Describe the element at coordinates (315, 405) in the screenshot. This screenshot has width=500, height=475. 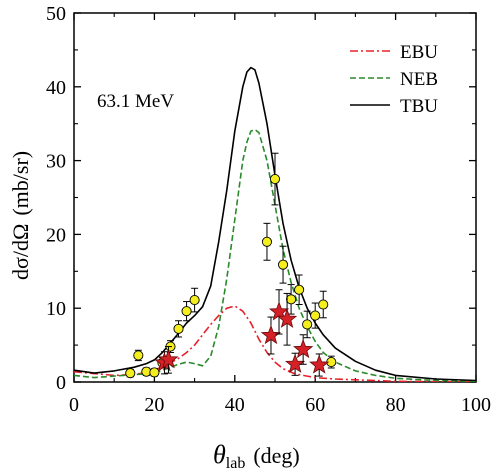
I see `x-tick-label: 60` at that location.